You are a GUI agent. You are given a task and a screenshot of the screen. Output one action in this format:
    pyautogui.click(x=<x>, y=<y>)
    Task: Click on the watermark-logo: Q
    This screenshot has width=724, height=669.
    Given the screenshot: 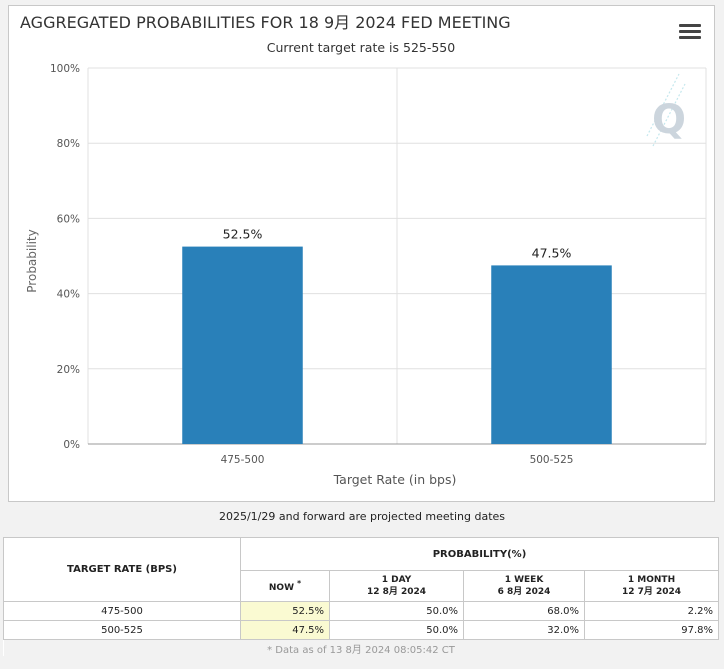 What is the action you would take?
    pyautogui.click(x=666, y=110)
    